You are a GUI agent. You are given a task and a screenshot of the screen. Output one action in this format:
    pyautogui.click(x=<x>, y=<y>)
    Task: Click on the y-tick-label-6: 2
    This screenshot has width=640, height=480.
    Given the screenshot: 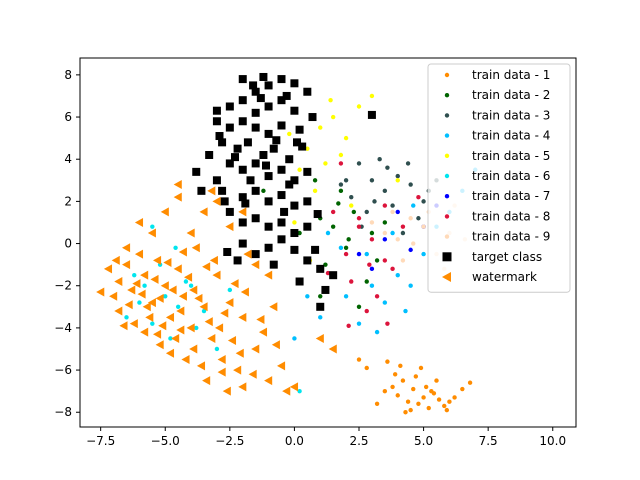 What is the action you would take?
    pyautogui.click(x=68, y=201)
    